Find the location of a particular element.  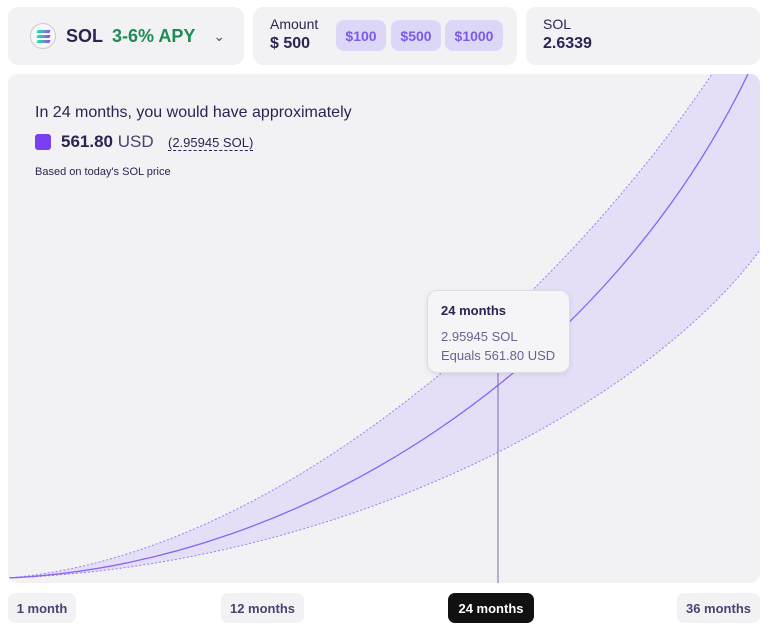

legend-swatch is located at coordinates (43, 142).